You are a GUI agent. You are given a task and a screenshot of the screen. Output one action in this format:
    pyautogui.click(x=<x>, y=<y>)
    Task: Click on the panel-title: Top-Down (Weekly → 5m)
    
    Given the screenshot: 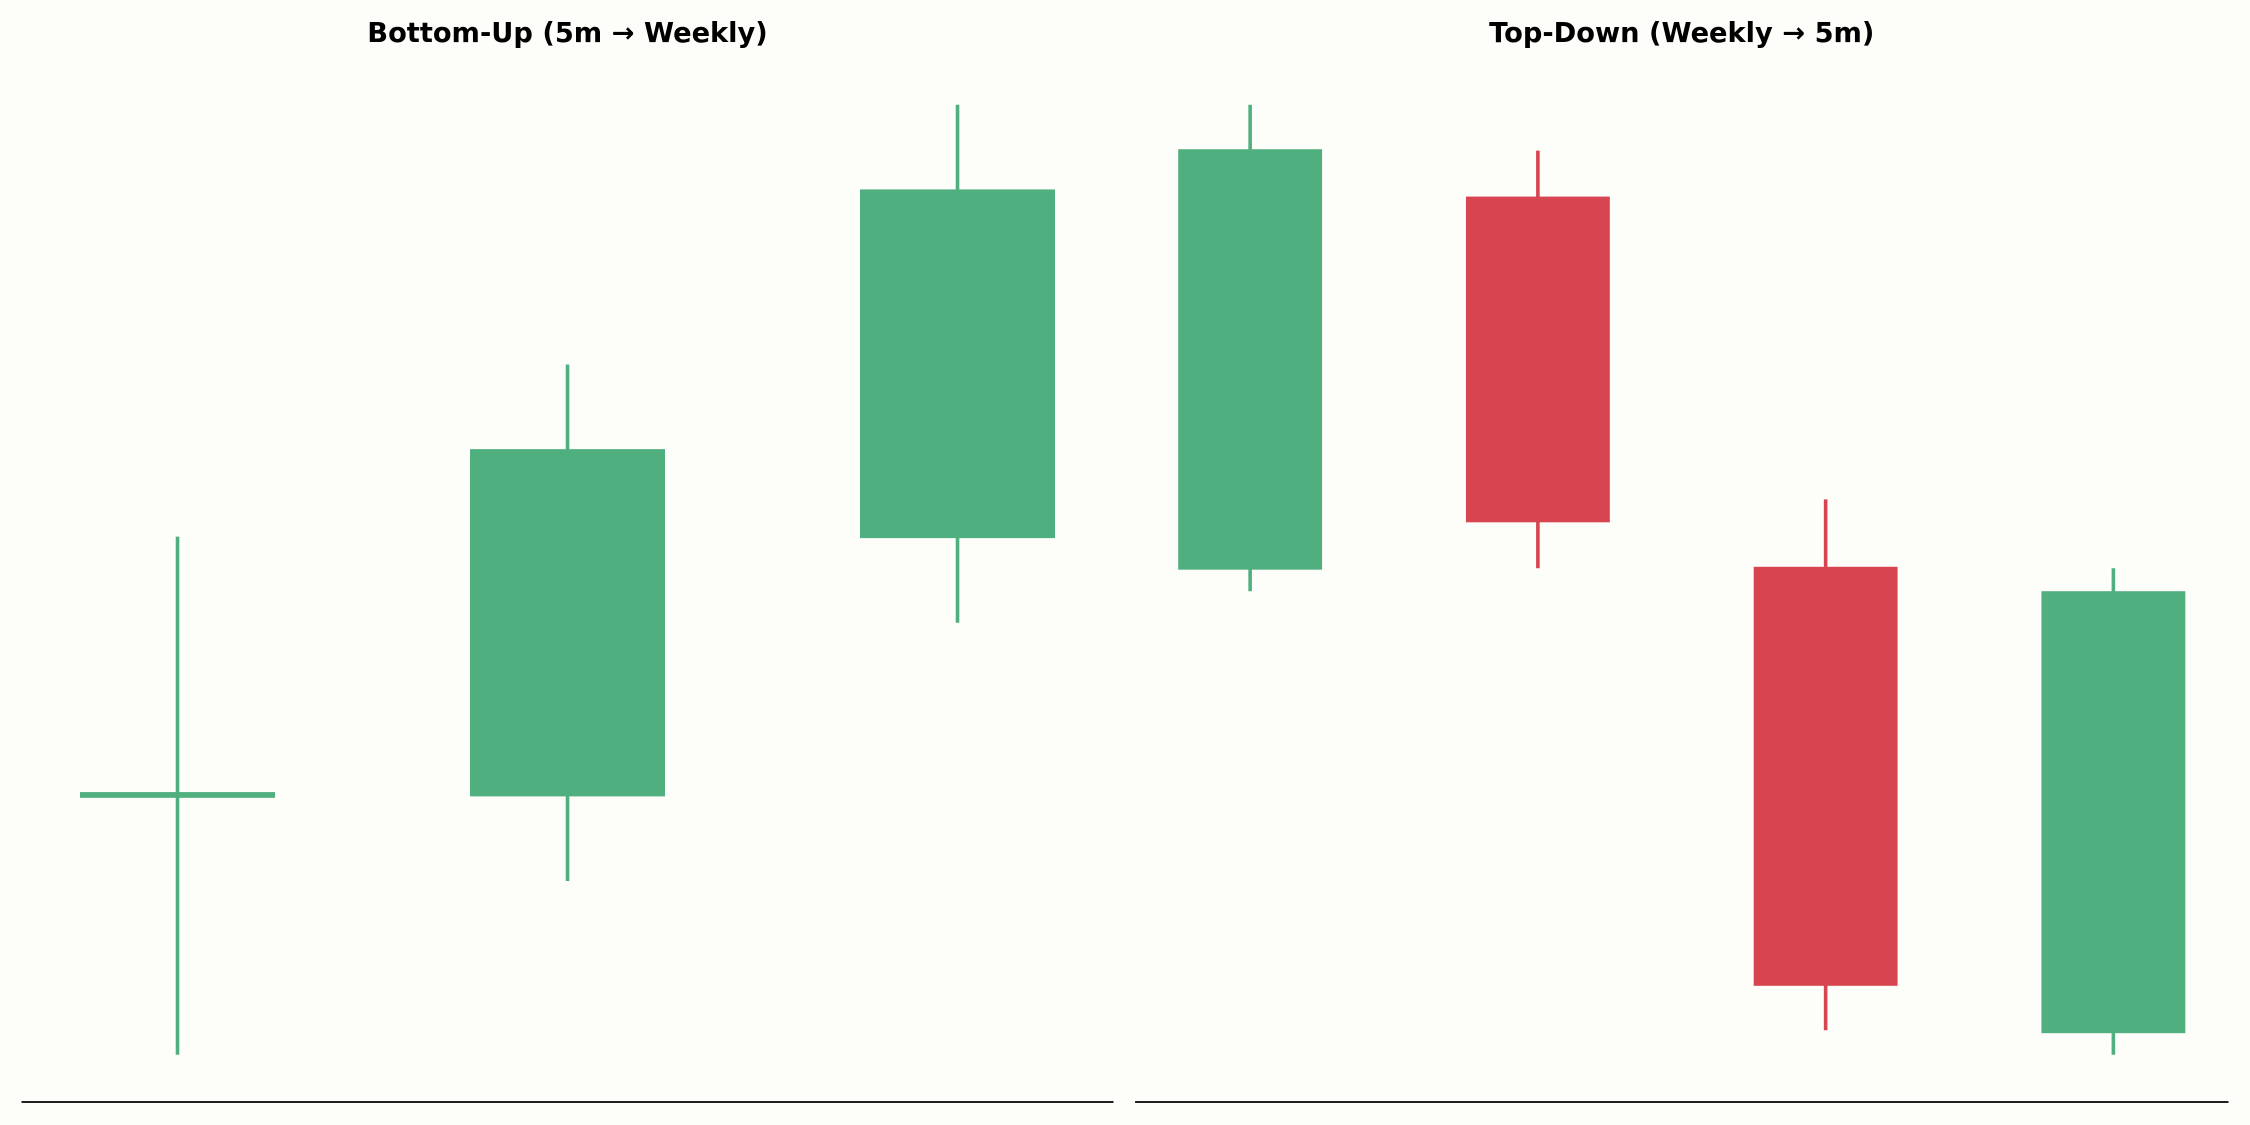 What is the action you would take?
    pyautogui.click(x=1681, y=33)
    